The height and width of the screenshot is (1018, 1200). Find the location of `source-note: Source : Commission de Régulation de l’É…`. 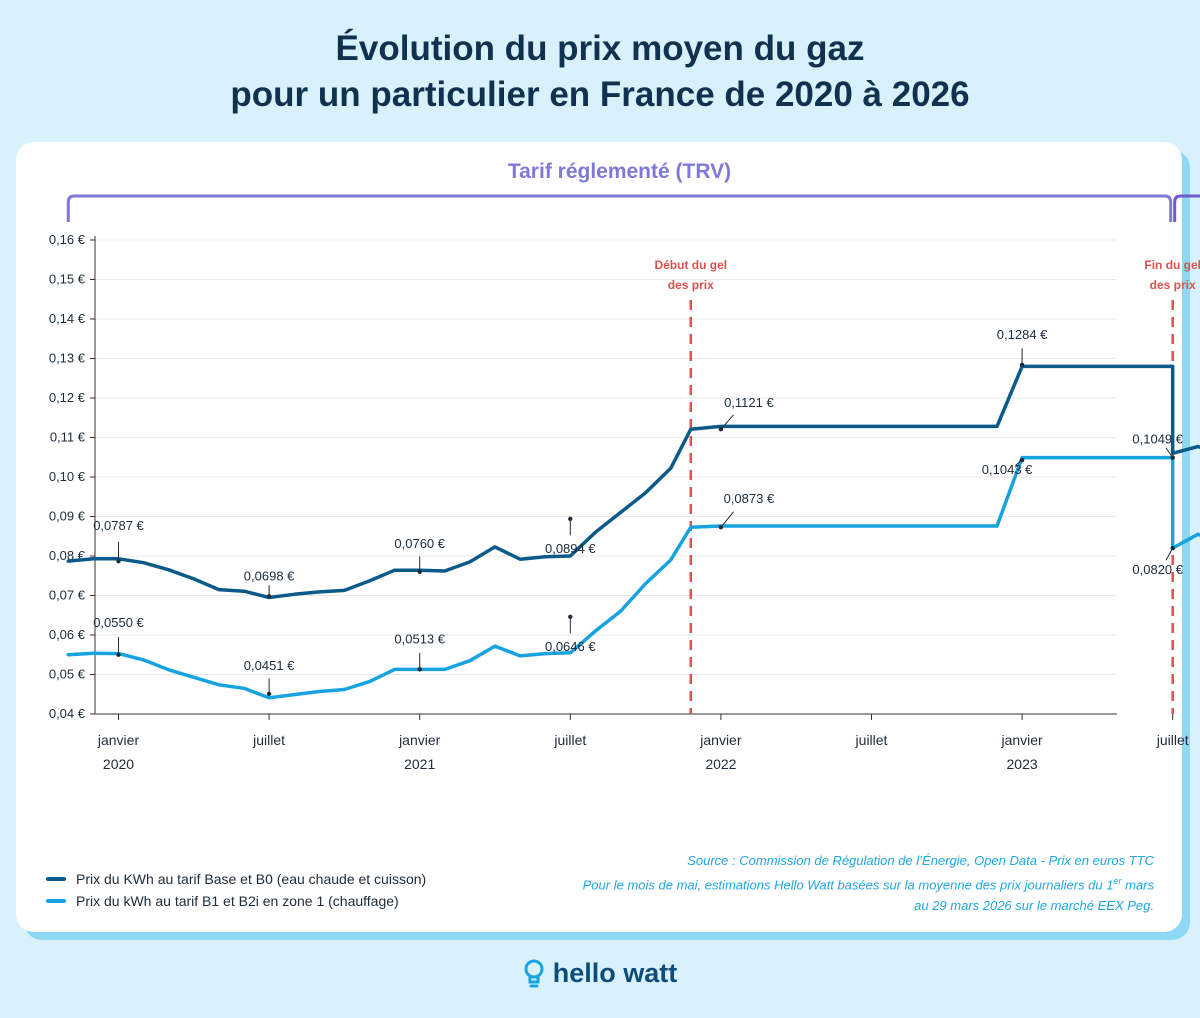

source-note: Source : Commission de Régulation de l’É… is located at coordinates (804, 883).